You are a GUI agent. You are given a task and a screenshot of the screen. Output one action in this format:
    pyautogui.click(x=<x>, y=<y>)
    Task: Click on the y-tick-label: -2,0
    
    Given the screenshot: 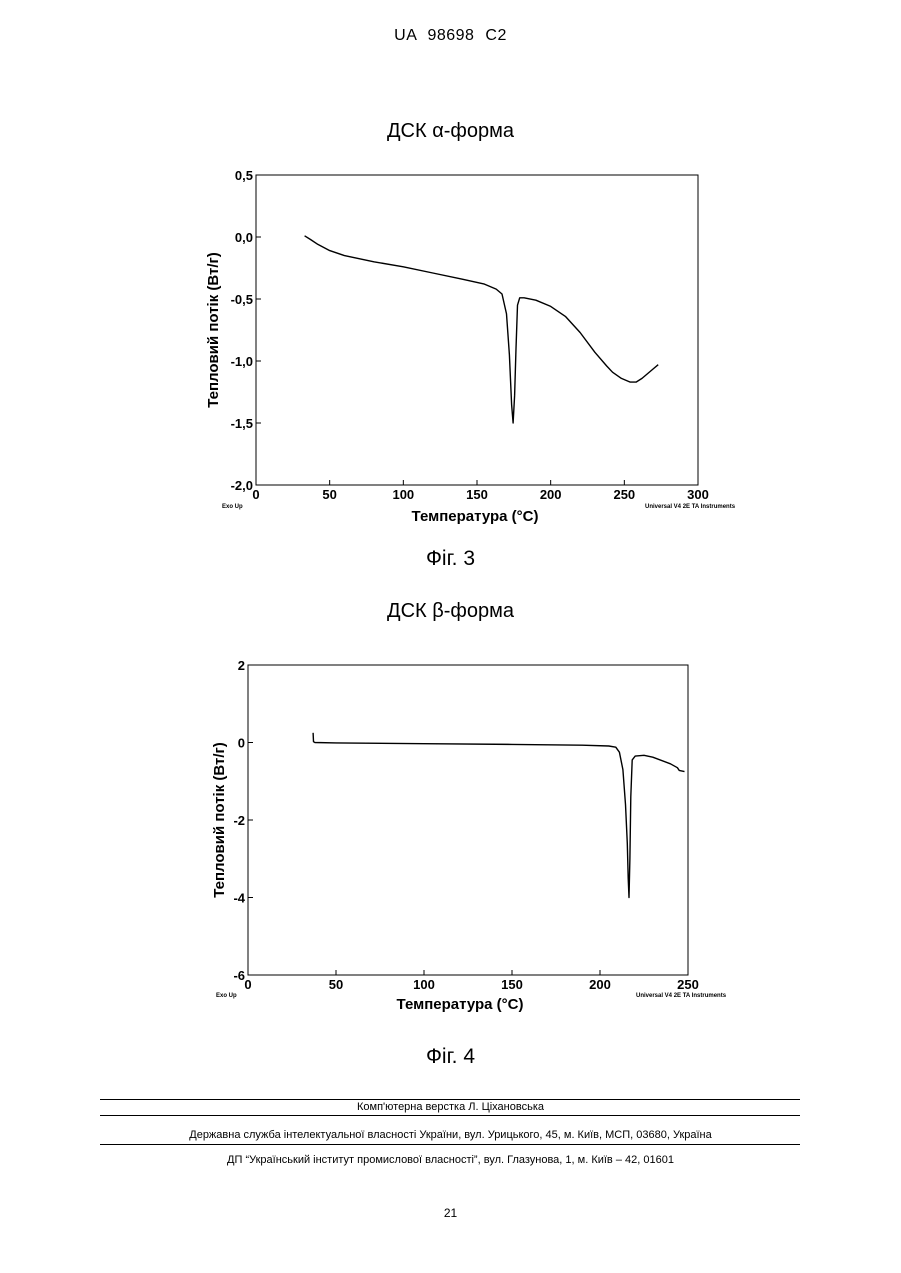 What is the action you would take?
    pyautogui.click(x=242, y=485)
    